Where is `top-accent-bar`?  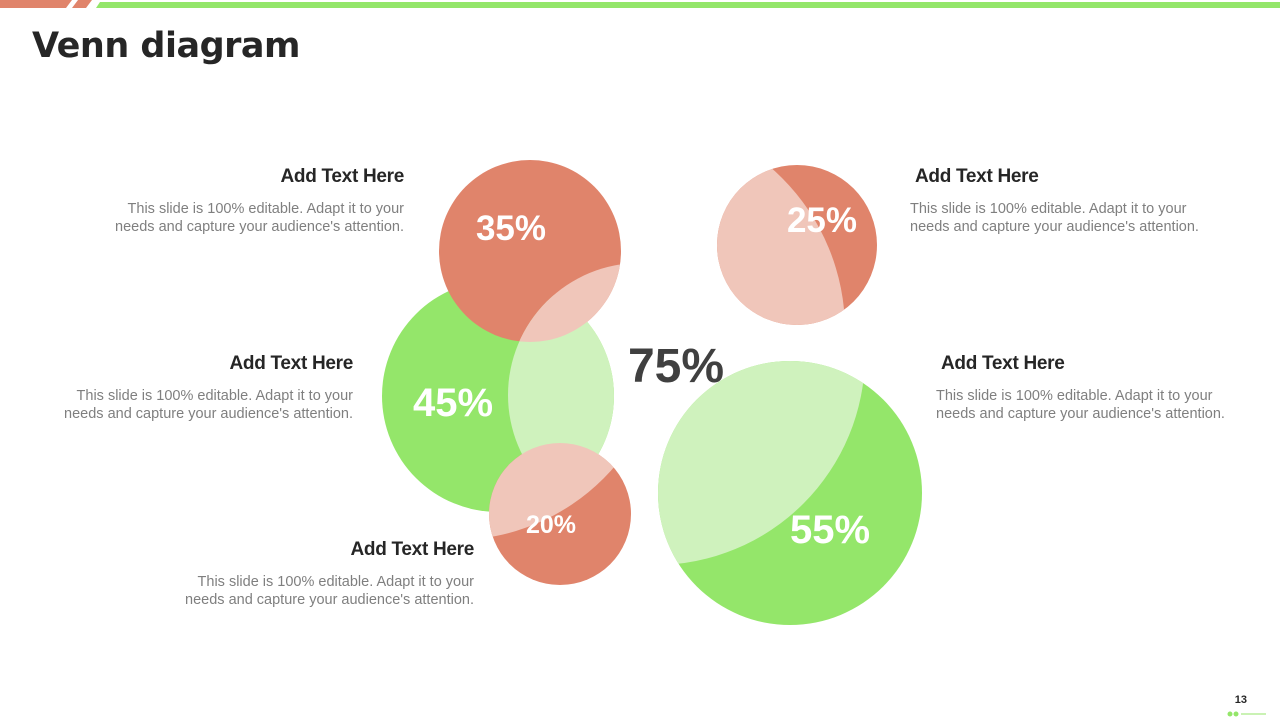 top-accent-bar is located at coordinates (640, 4).